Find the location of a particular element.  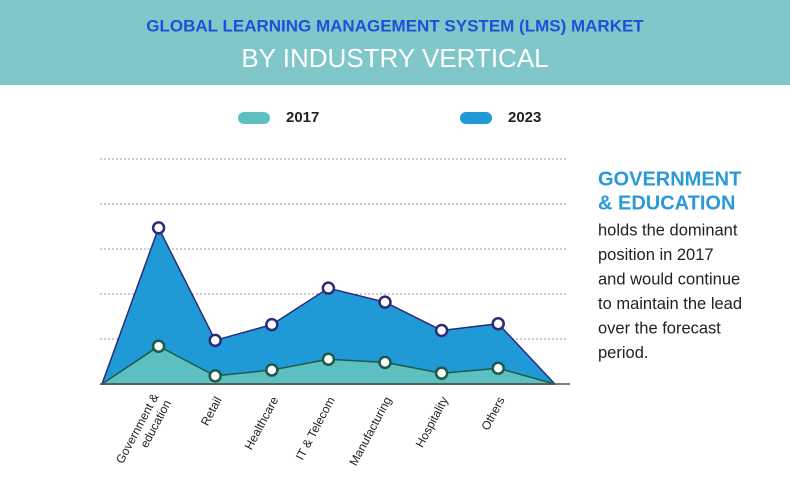

x-tick-label: Manufacturing is located at coordinates (370, 431).